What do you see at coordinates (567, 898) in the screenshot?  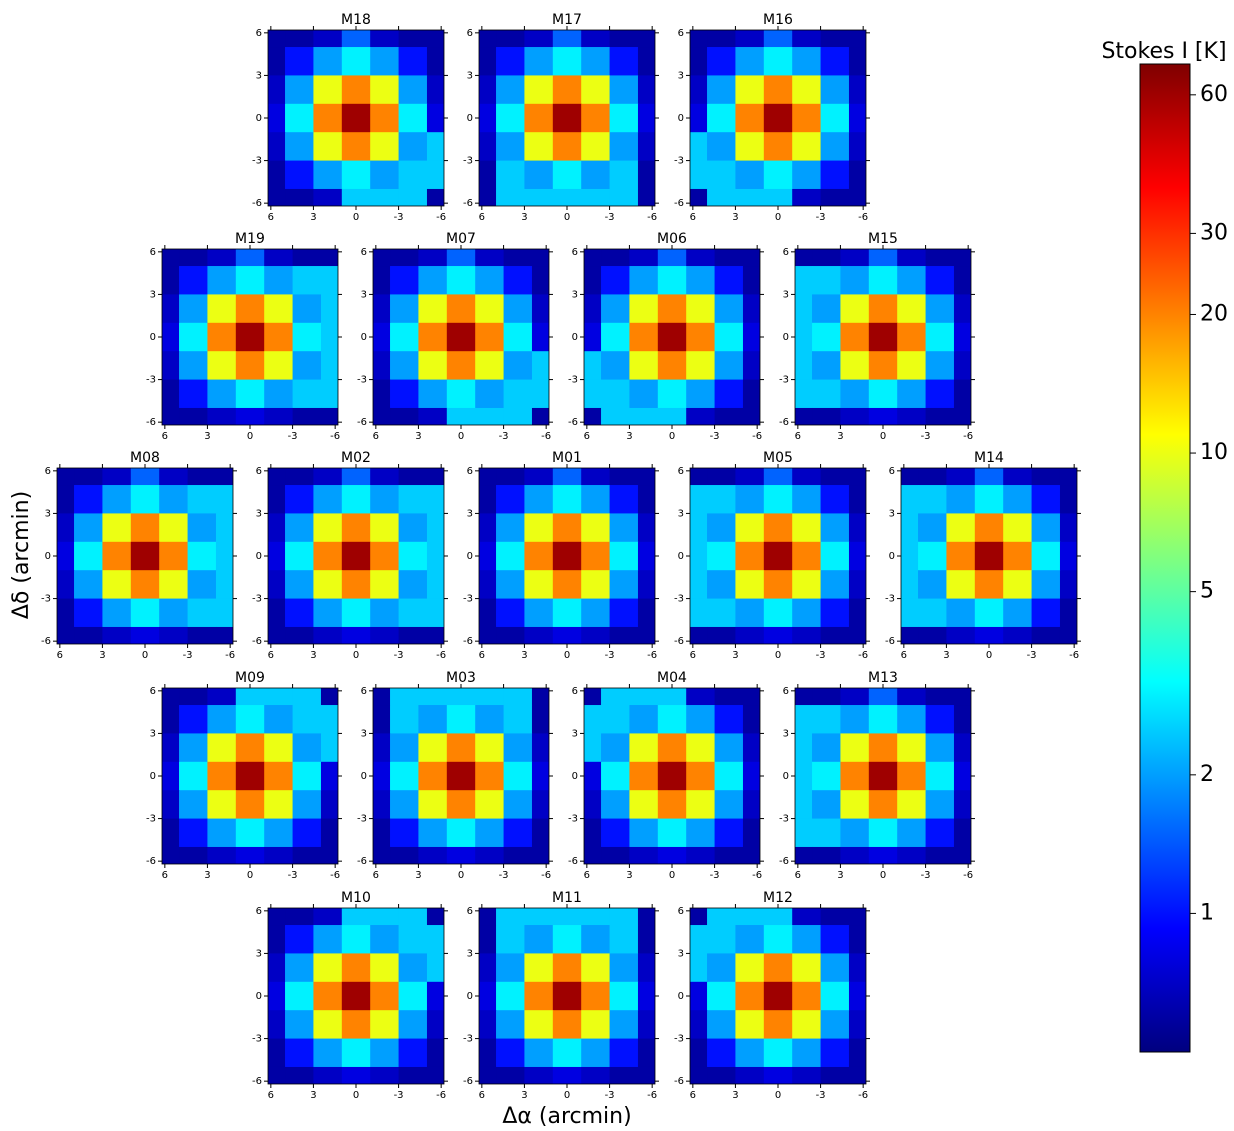 I see `panel-title: M11` at bounding box center [567, 898].